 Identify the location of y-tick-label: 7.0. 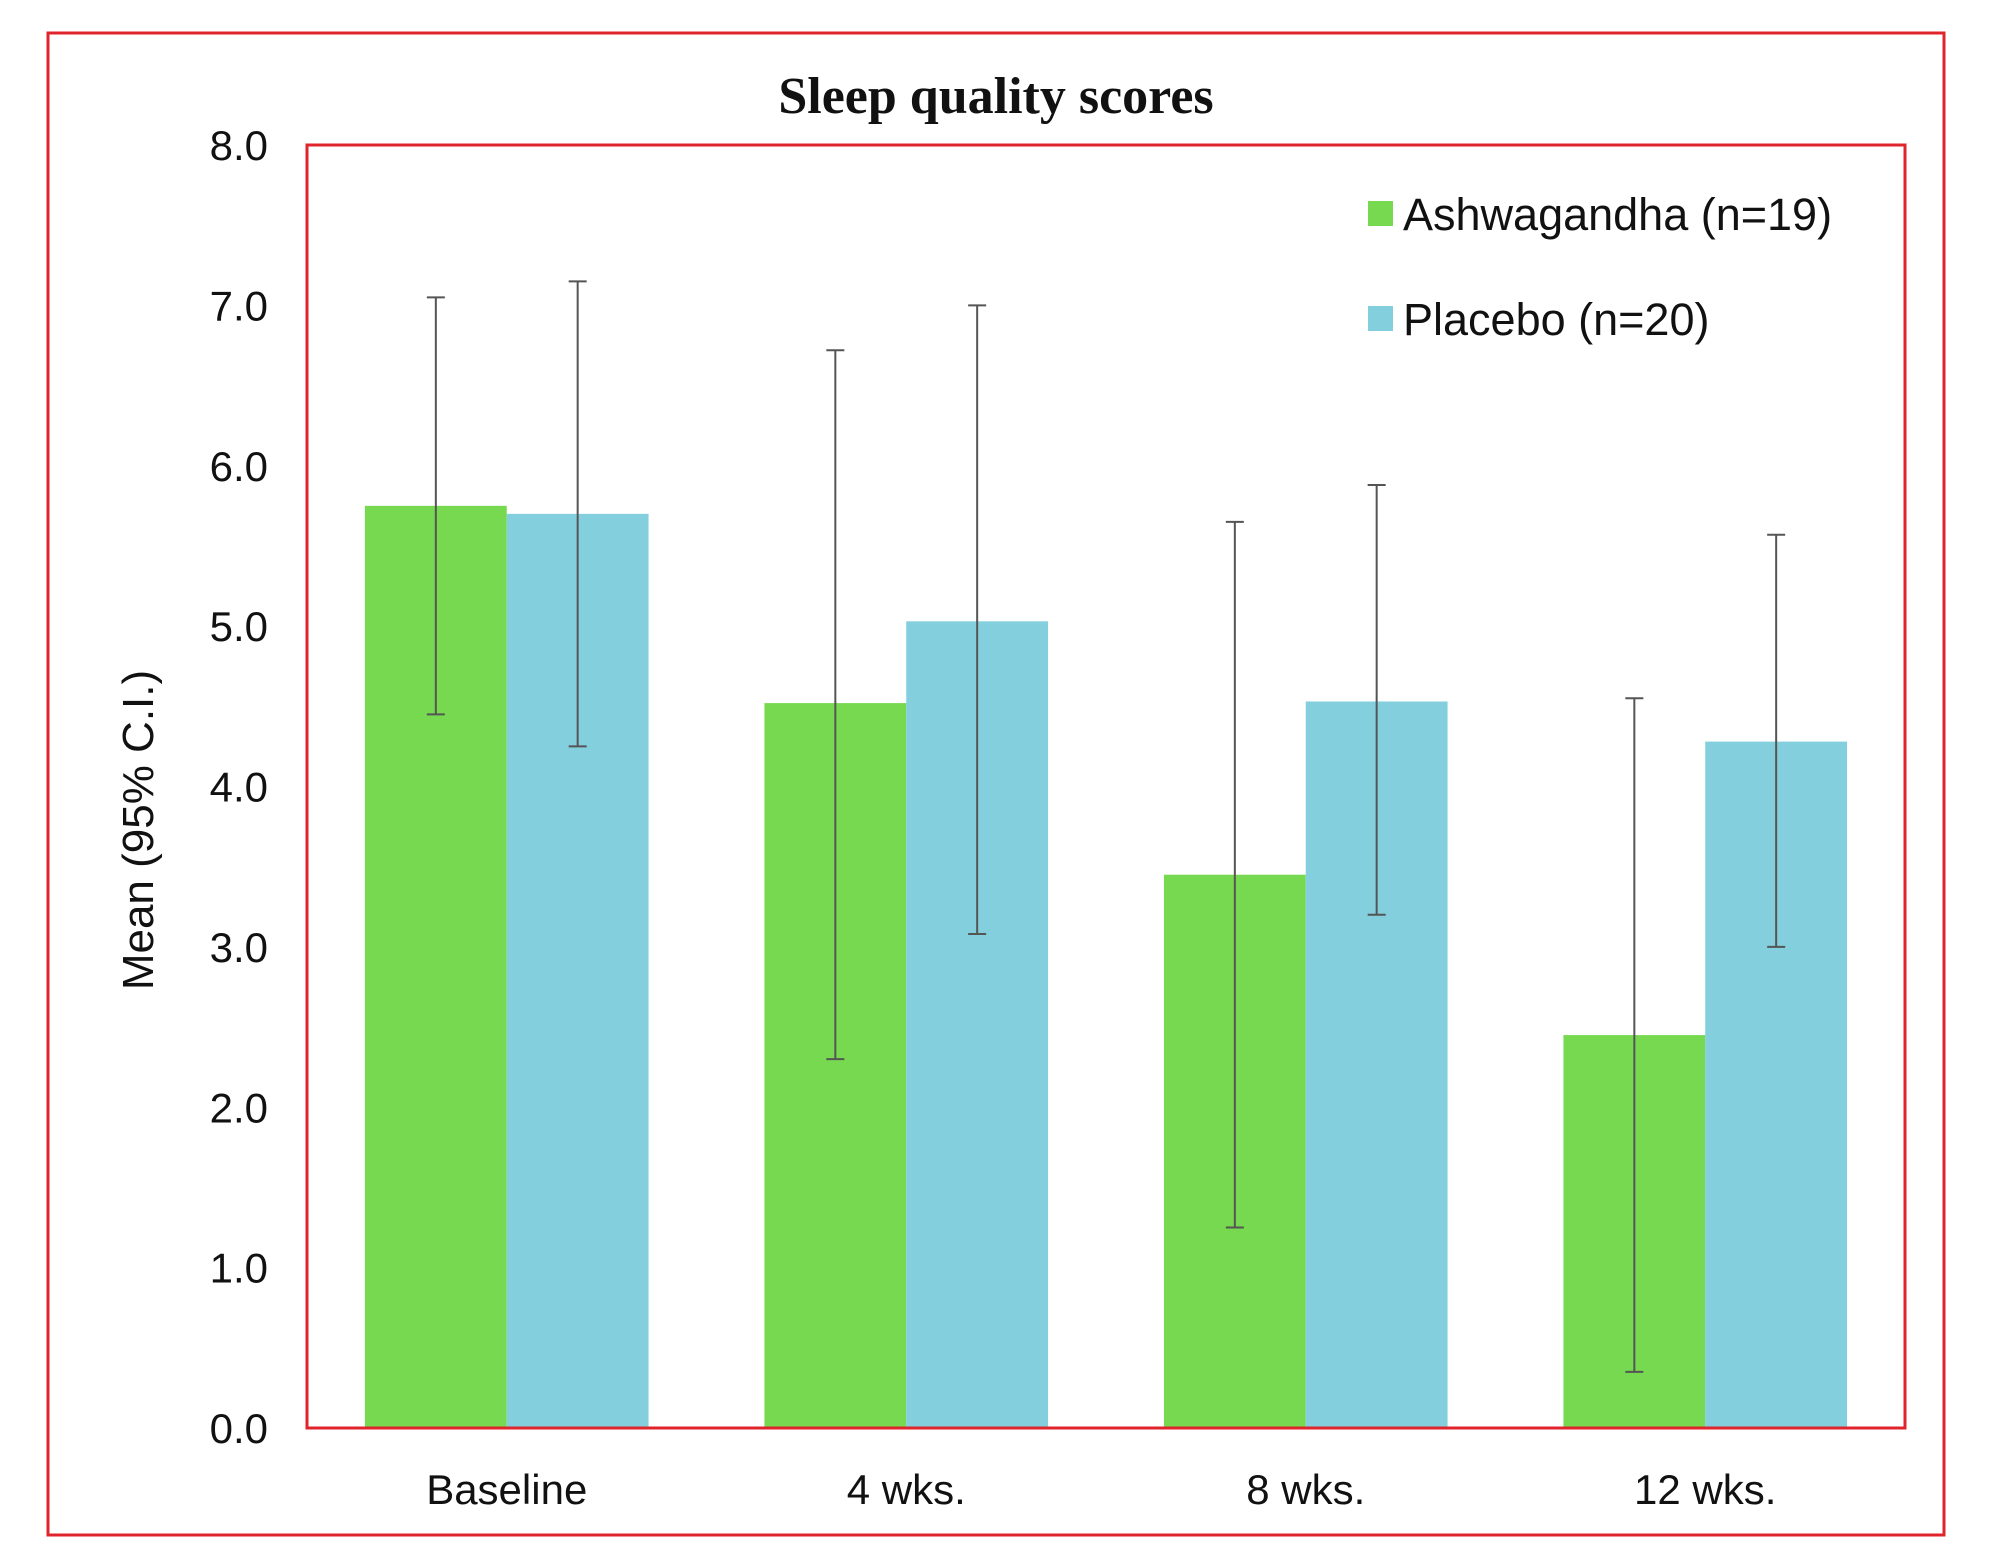
(239, 305).